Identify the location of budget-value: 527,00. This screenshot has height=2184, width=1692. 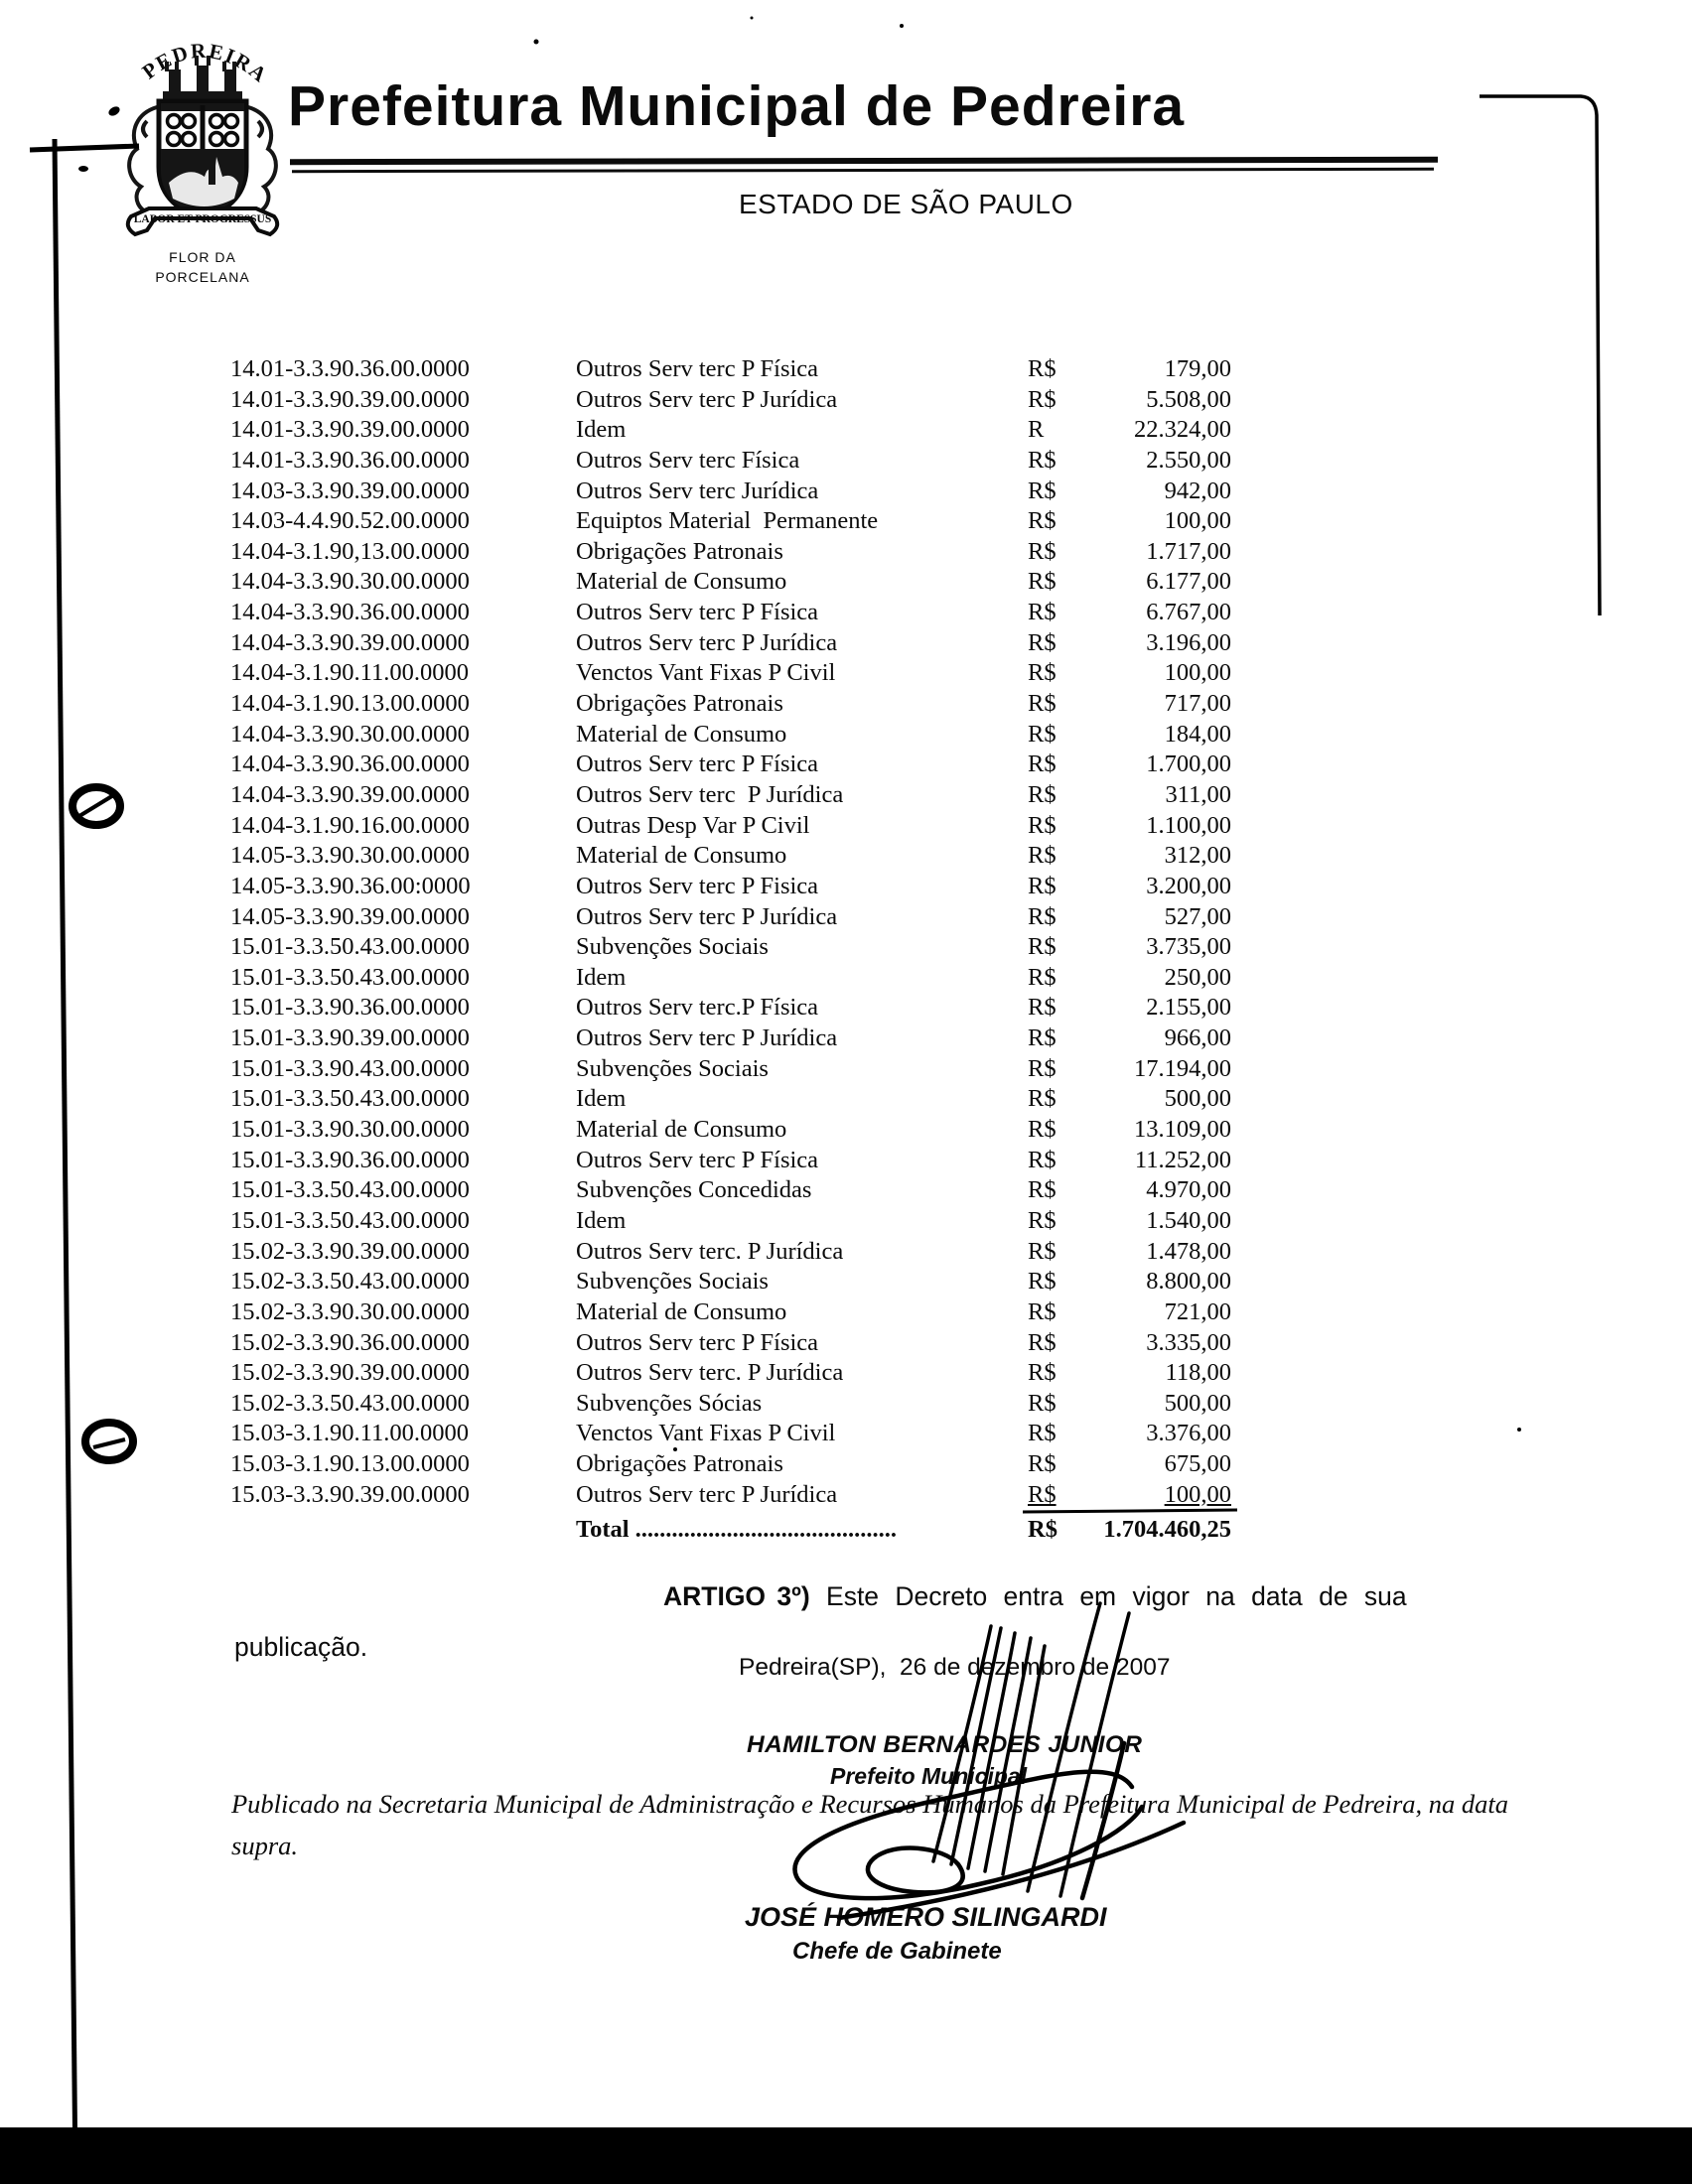
(1197, 916).